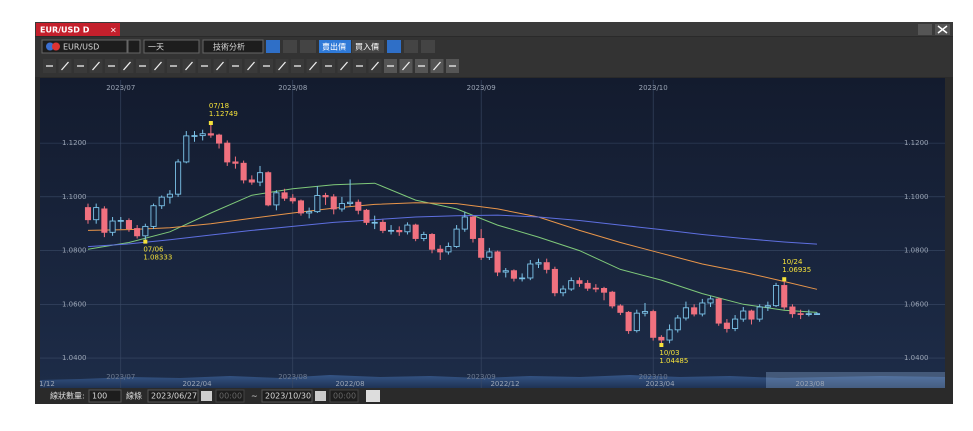  I want to click on dropdown-arrow, so click(134, 46).